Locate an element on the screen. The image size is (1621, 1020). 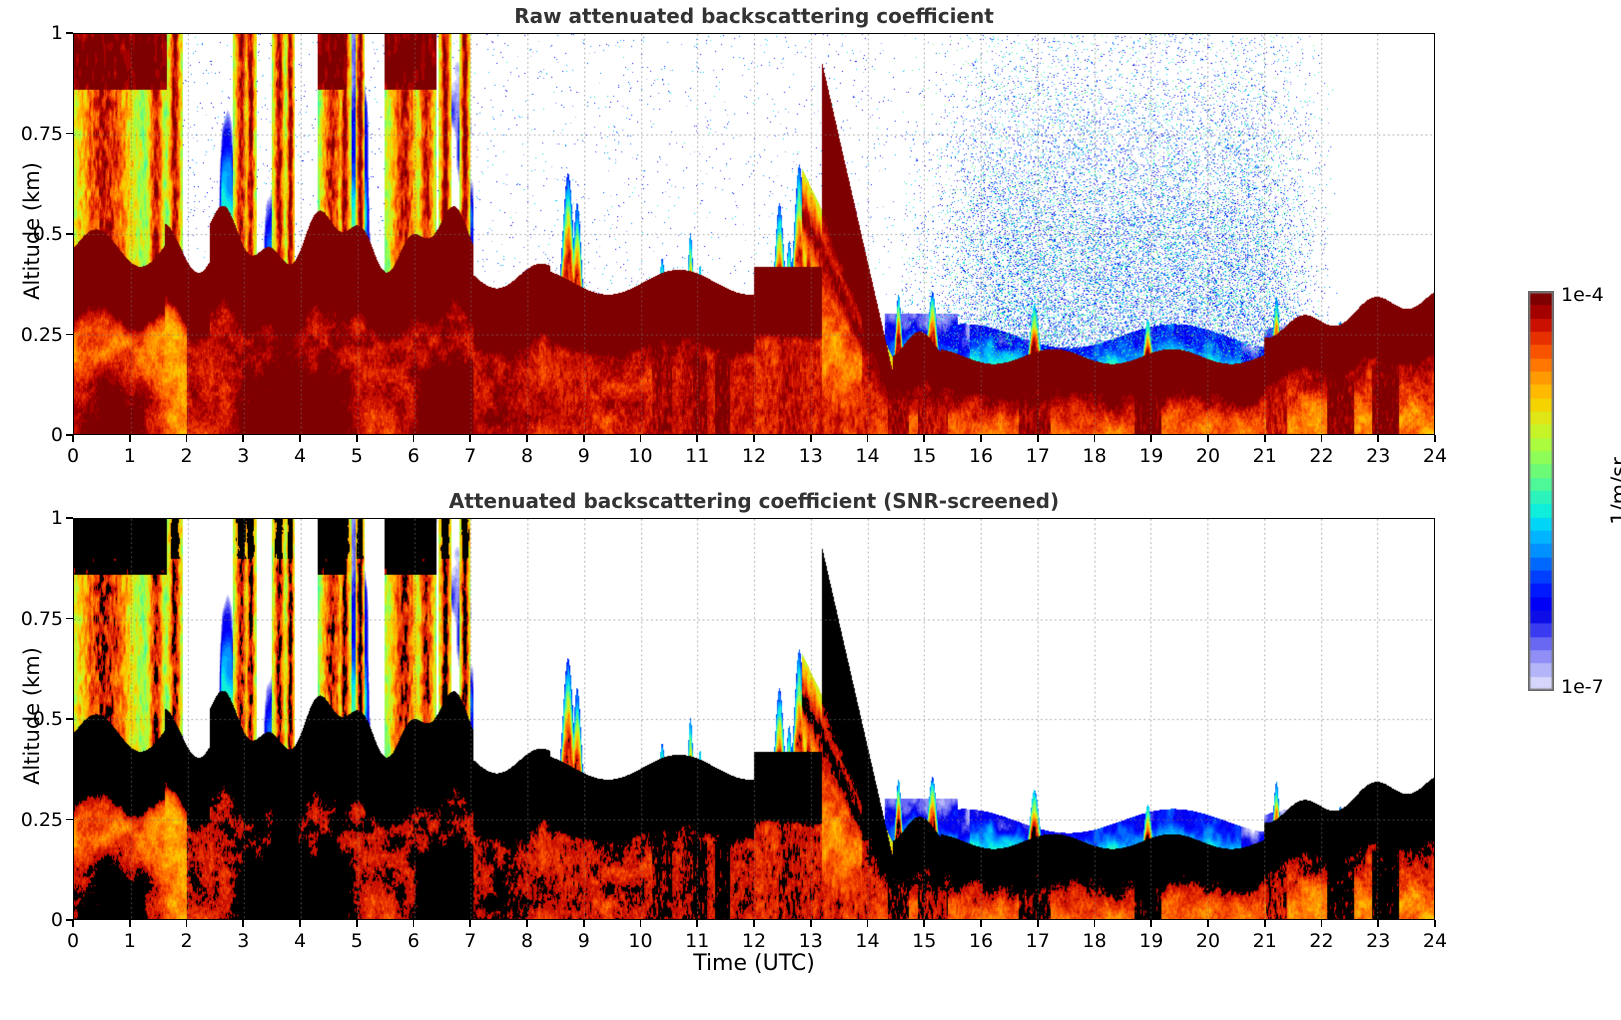
colorbar is located at coordinates (1541, 491).